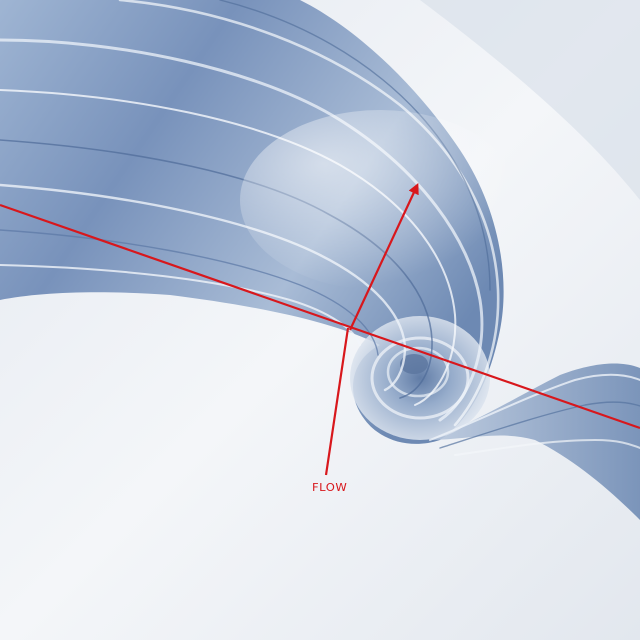 This screenshot has width=640, height=640. I want to click on flow-arrow, so click(384, 257).